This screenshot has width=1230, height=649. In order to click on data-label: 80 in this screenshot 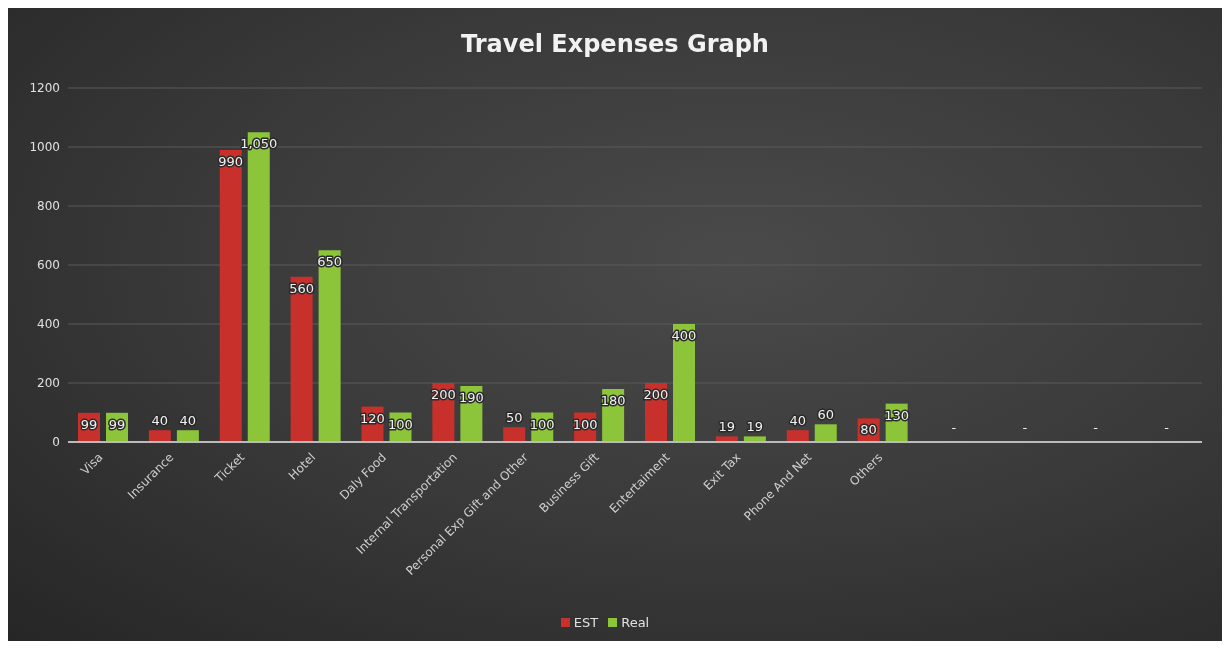, I will do `click(868, 430)`.